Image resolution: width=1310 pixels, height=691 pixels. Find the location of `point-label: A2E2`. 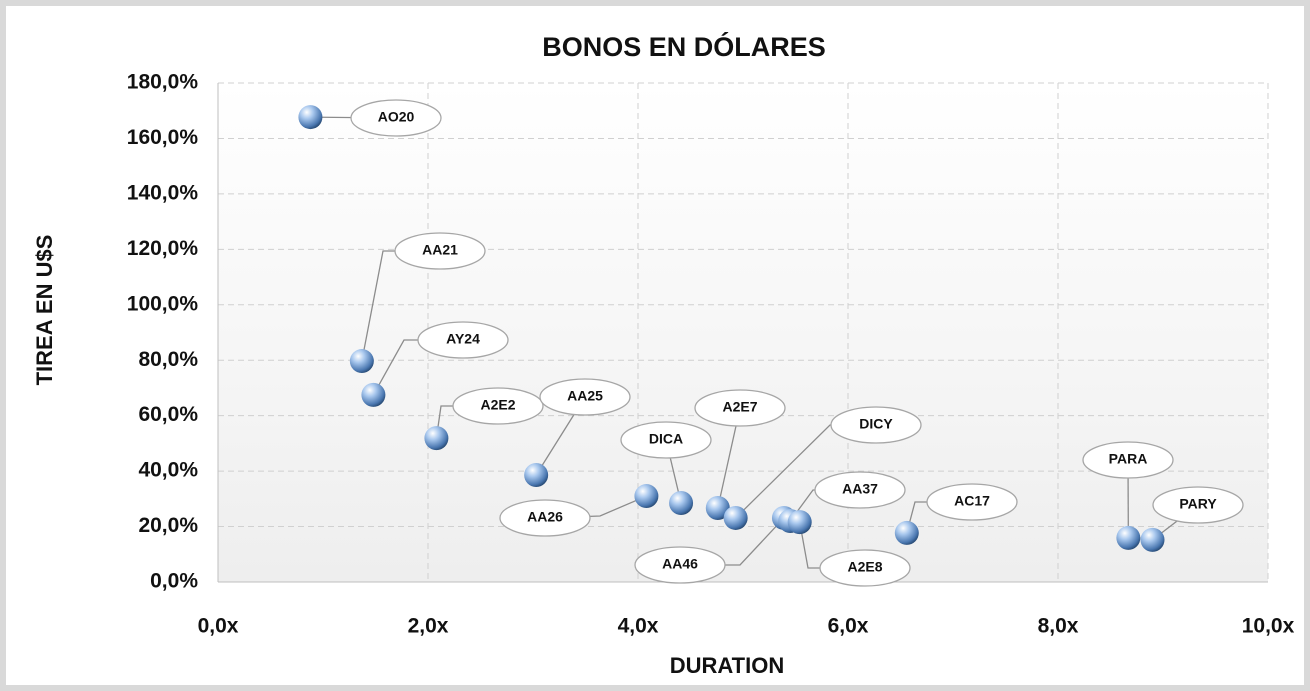

point-label: A2E2 is located at coordinates (497, 405).